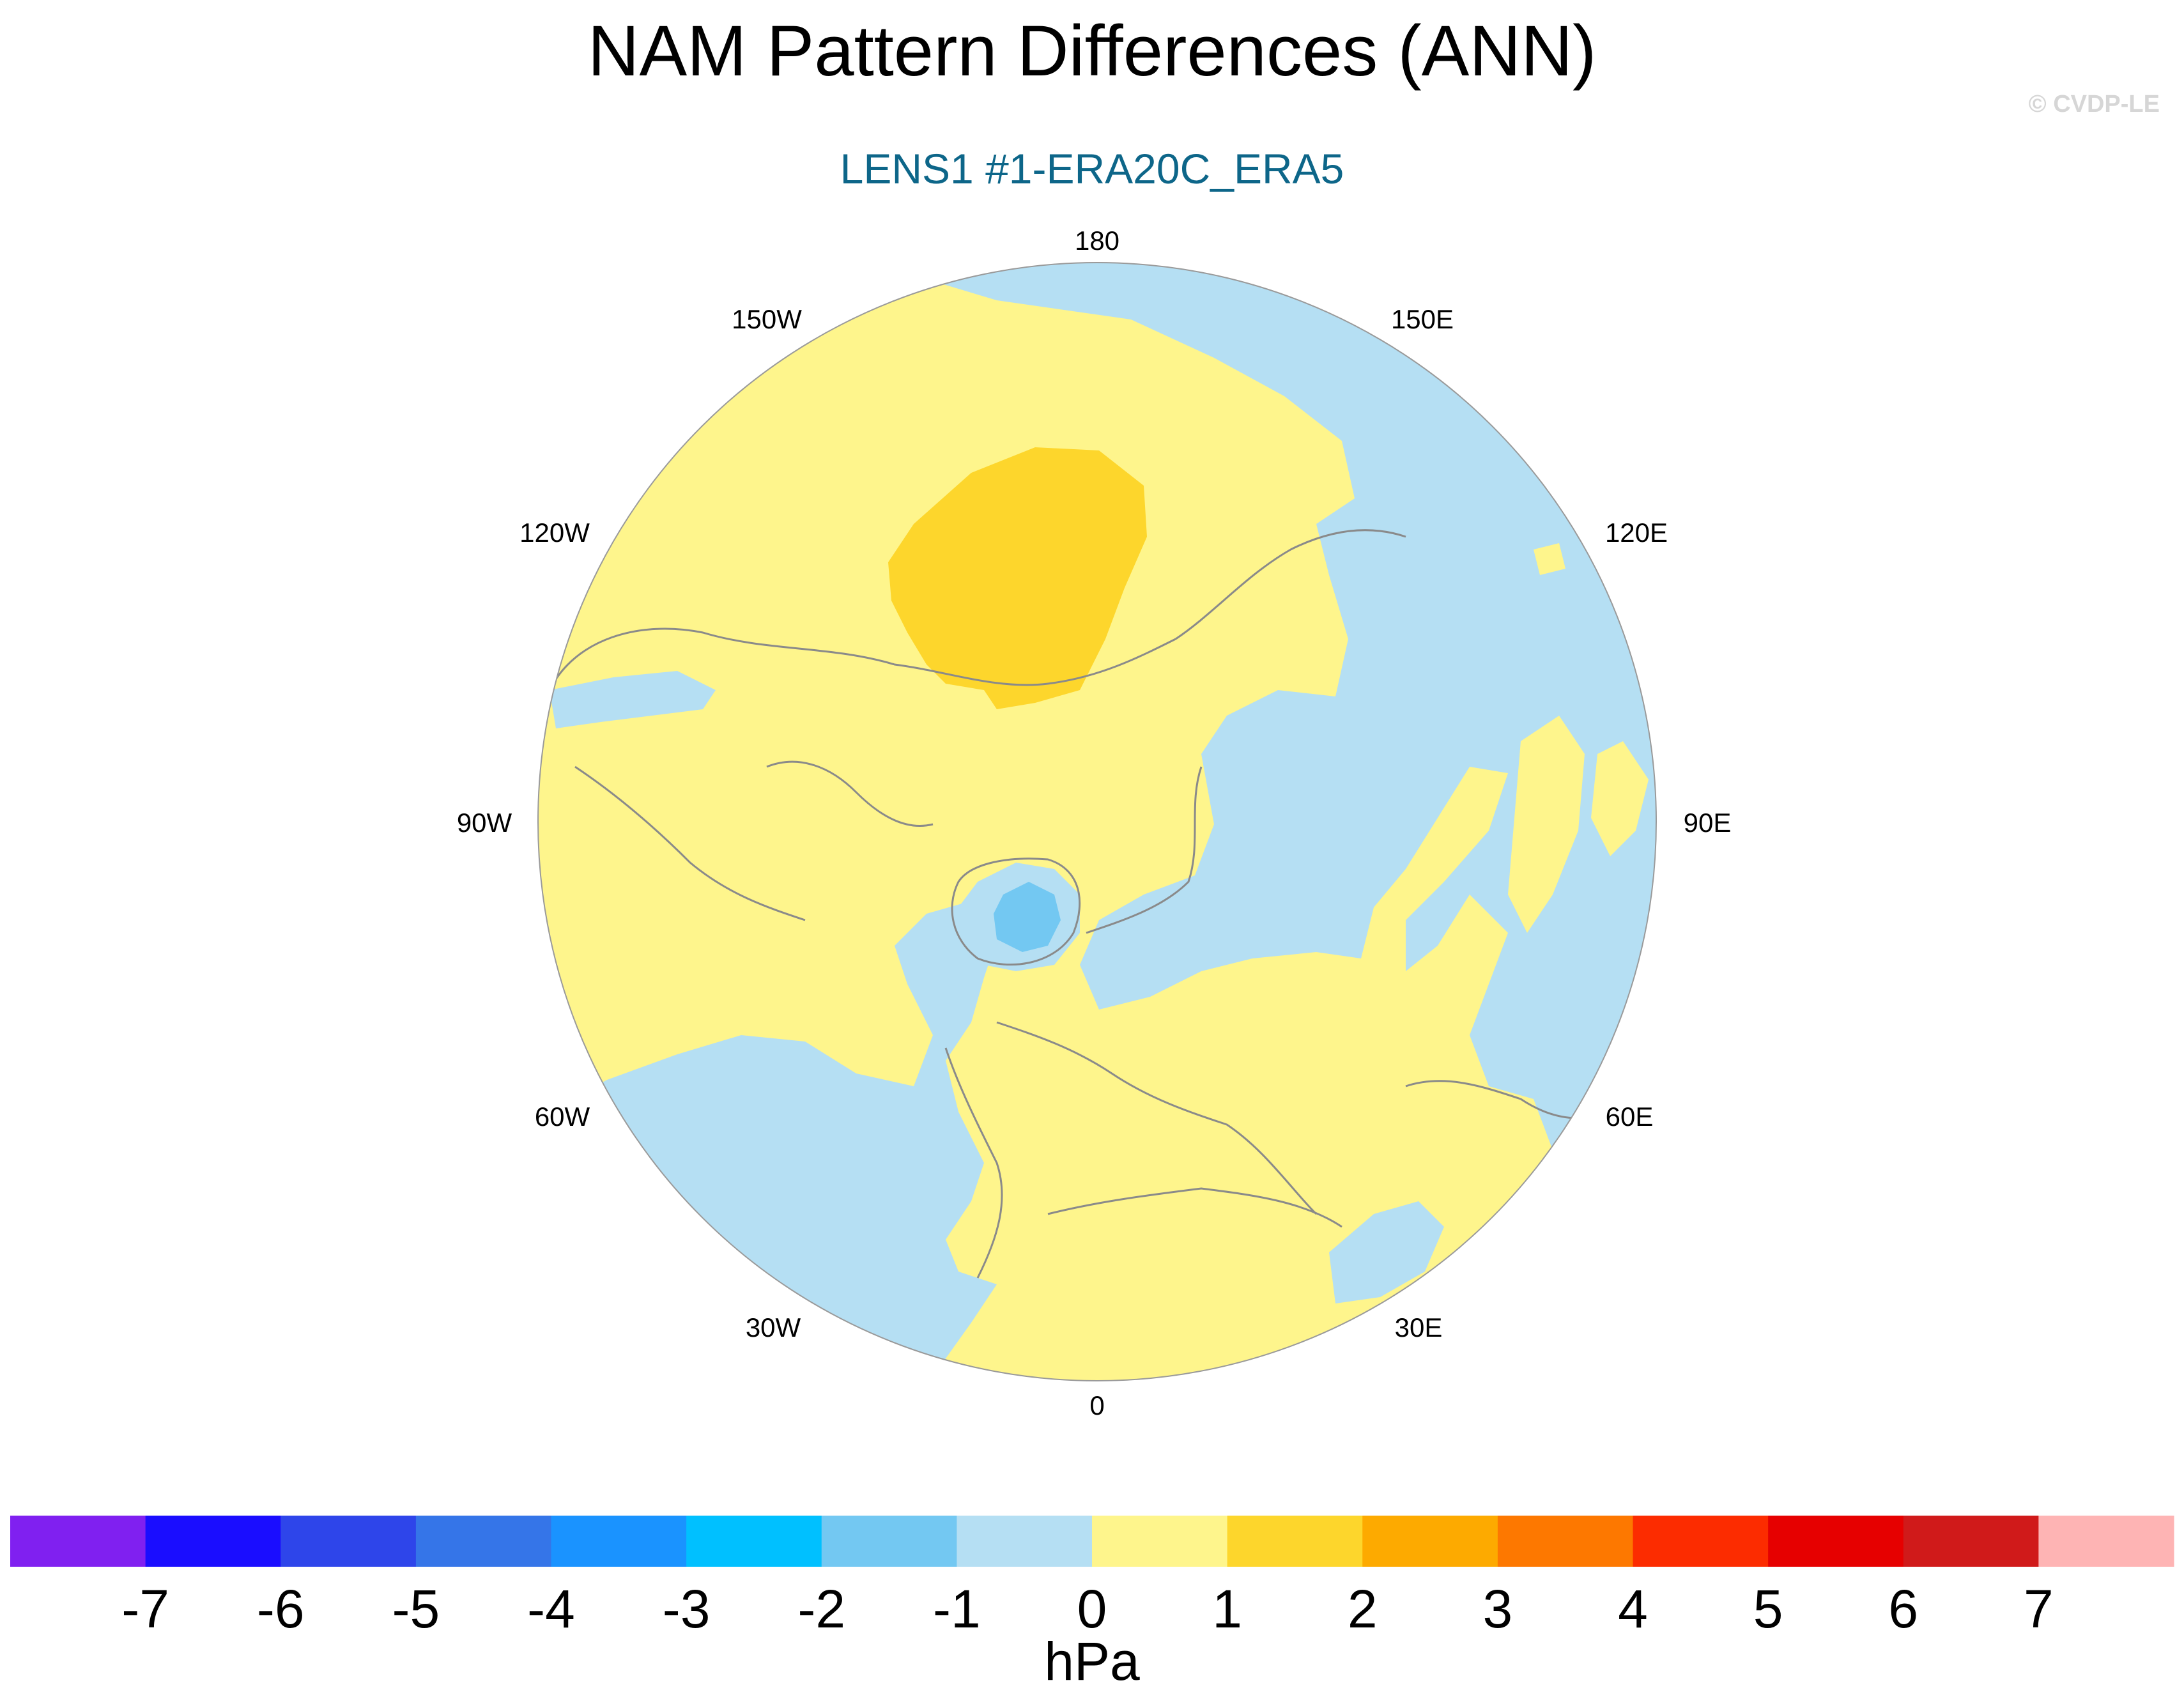  What do you see at coordinates (554, 533) in the screenshot?
I see `lon-label-120w: 120W` at bounding box center [554, 533].